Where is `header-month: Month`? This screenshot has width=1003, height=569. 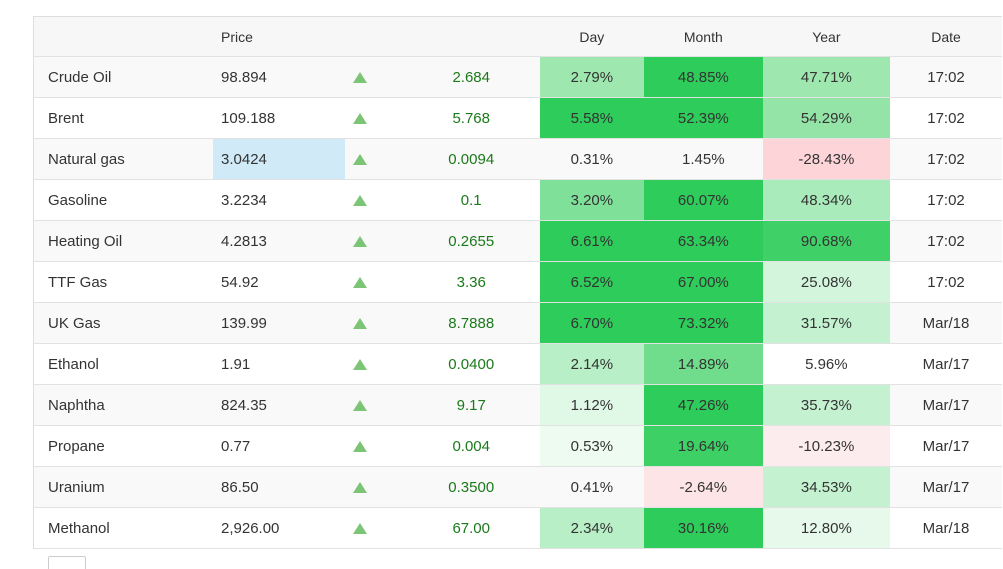
header-month: Month is located at coordinates (703, 36).